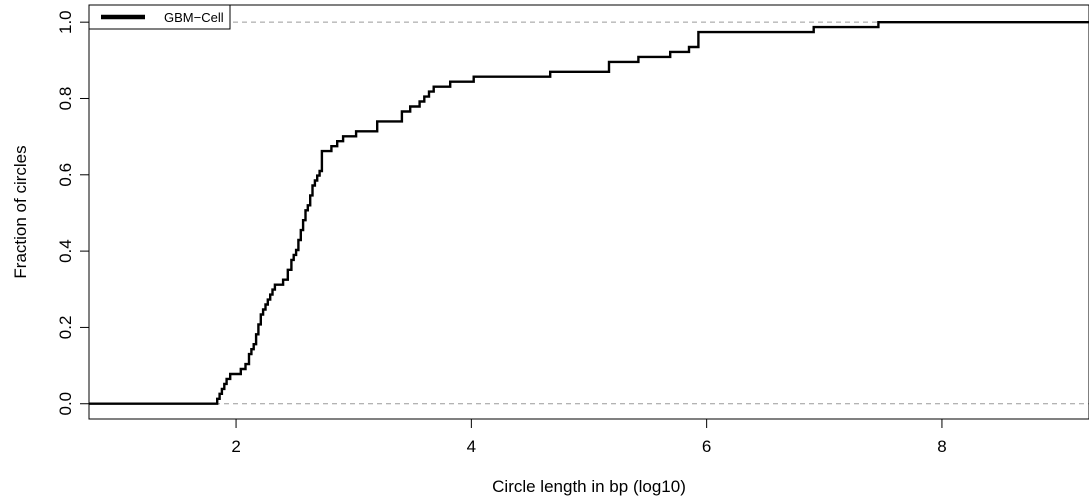 This screenshot has width=1089, height=502. Describe the element at coordinates (706, 446) in the screenshot. I see `x-tick-label: 6` at that location.